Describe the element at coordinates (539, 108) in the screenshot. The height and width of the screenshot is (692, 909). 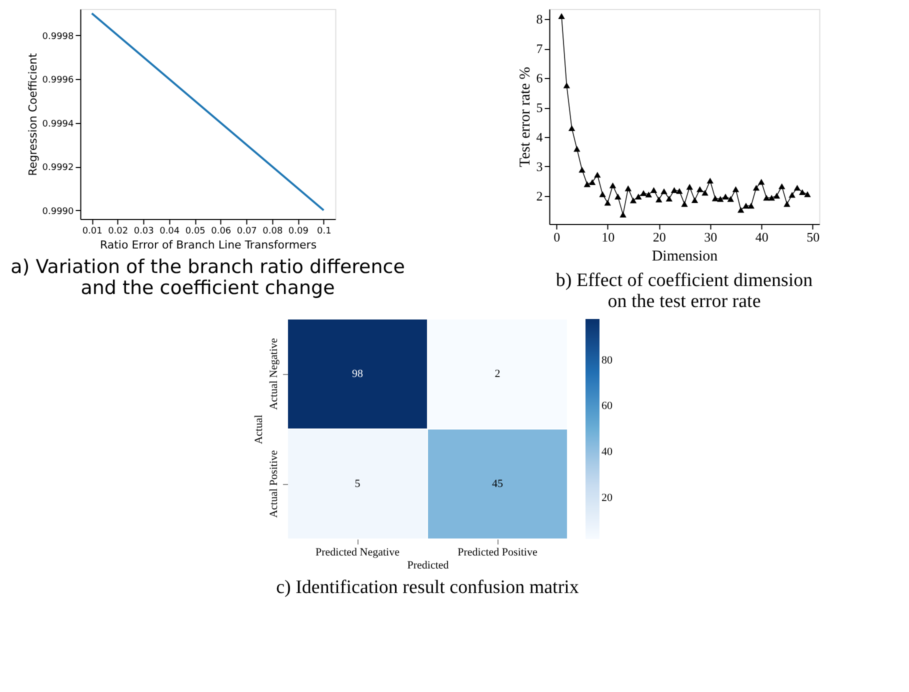
I see `y-tick-label: 5` at that location.